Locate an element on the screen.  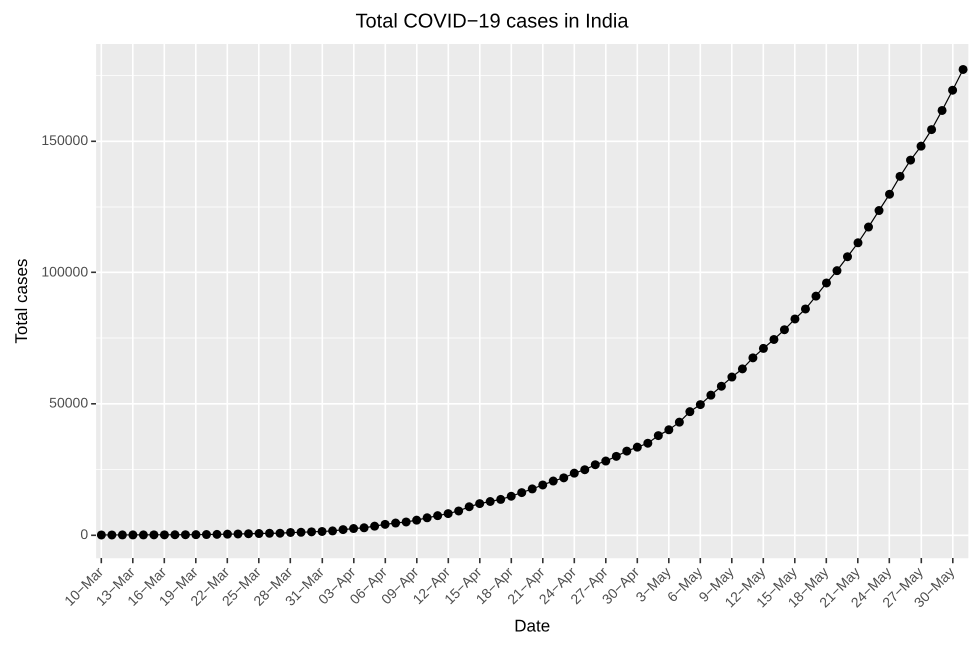
x-axis-title: Date is located at coordinates (532, 626).